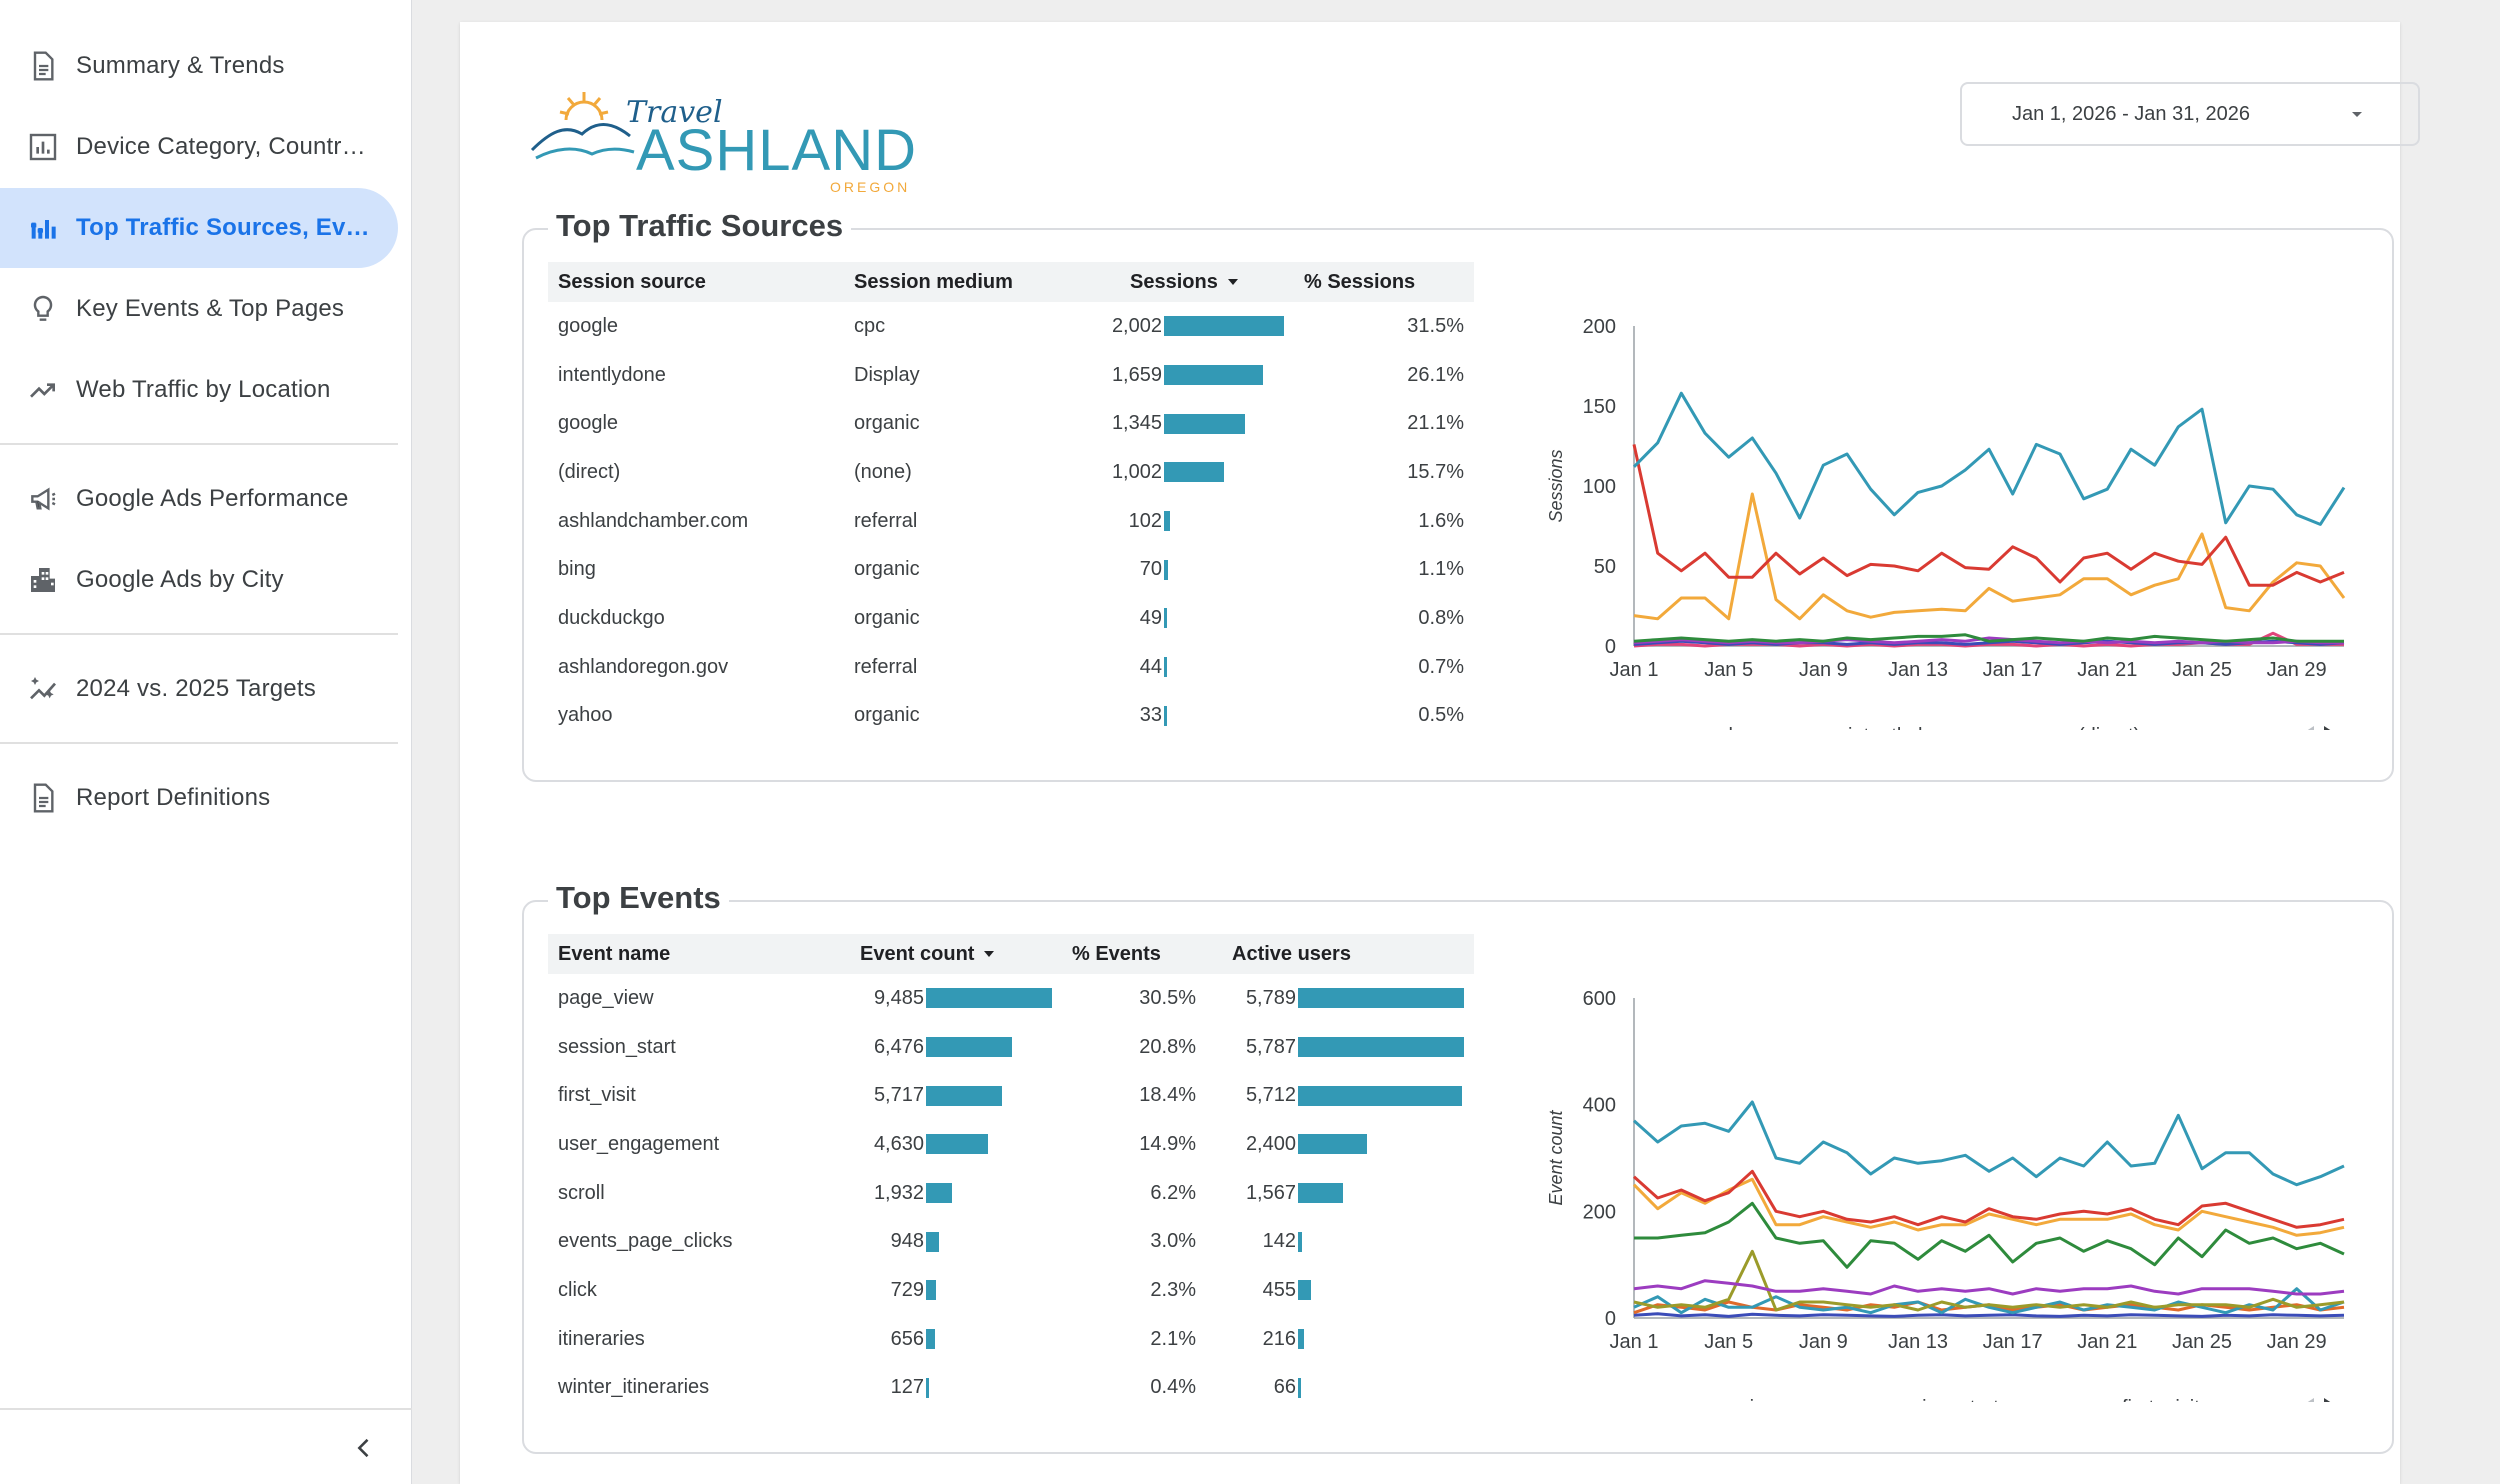  Describe the element at coordinates (1441, 520) in the screenshot. I see `cell-pct-sessions: 1.6%` at that location.